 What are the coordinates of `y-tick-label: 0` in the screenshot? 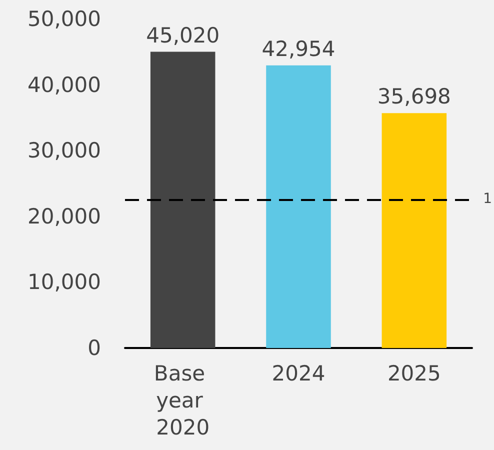 It's located at (94, 348).